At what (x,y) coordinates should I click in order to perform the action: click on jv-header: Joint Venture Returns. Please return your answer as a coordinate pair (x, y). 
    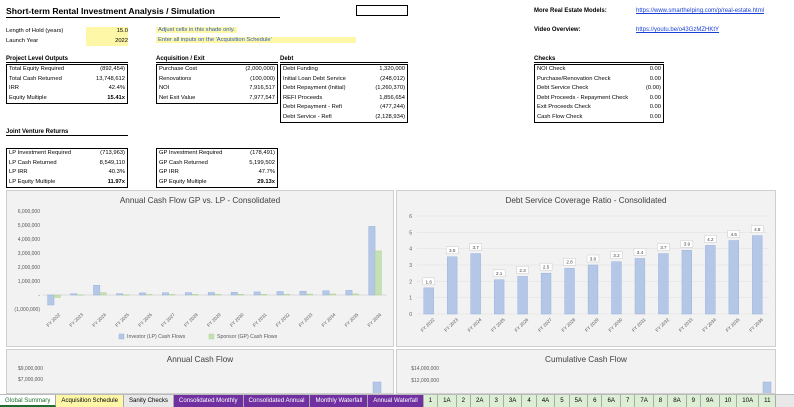
    Looking at the image, I should click on (67, 132).